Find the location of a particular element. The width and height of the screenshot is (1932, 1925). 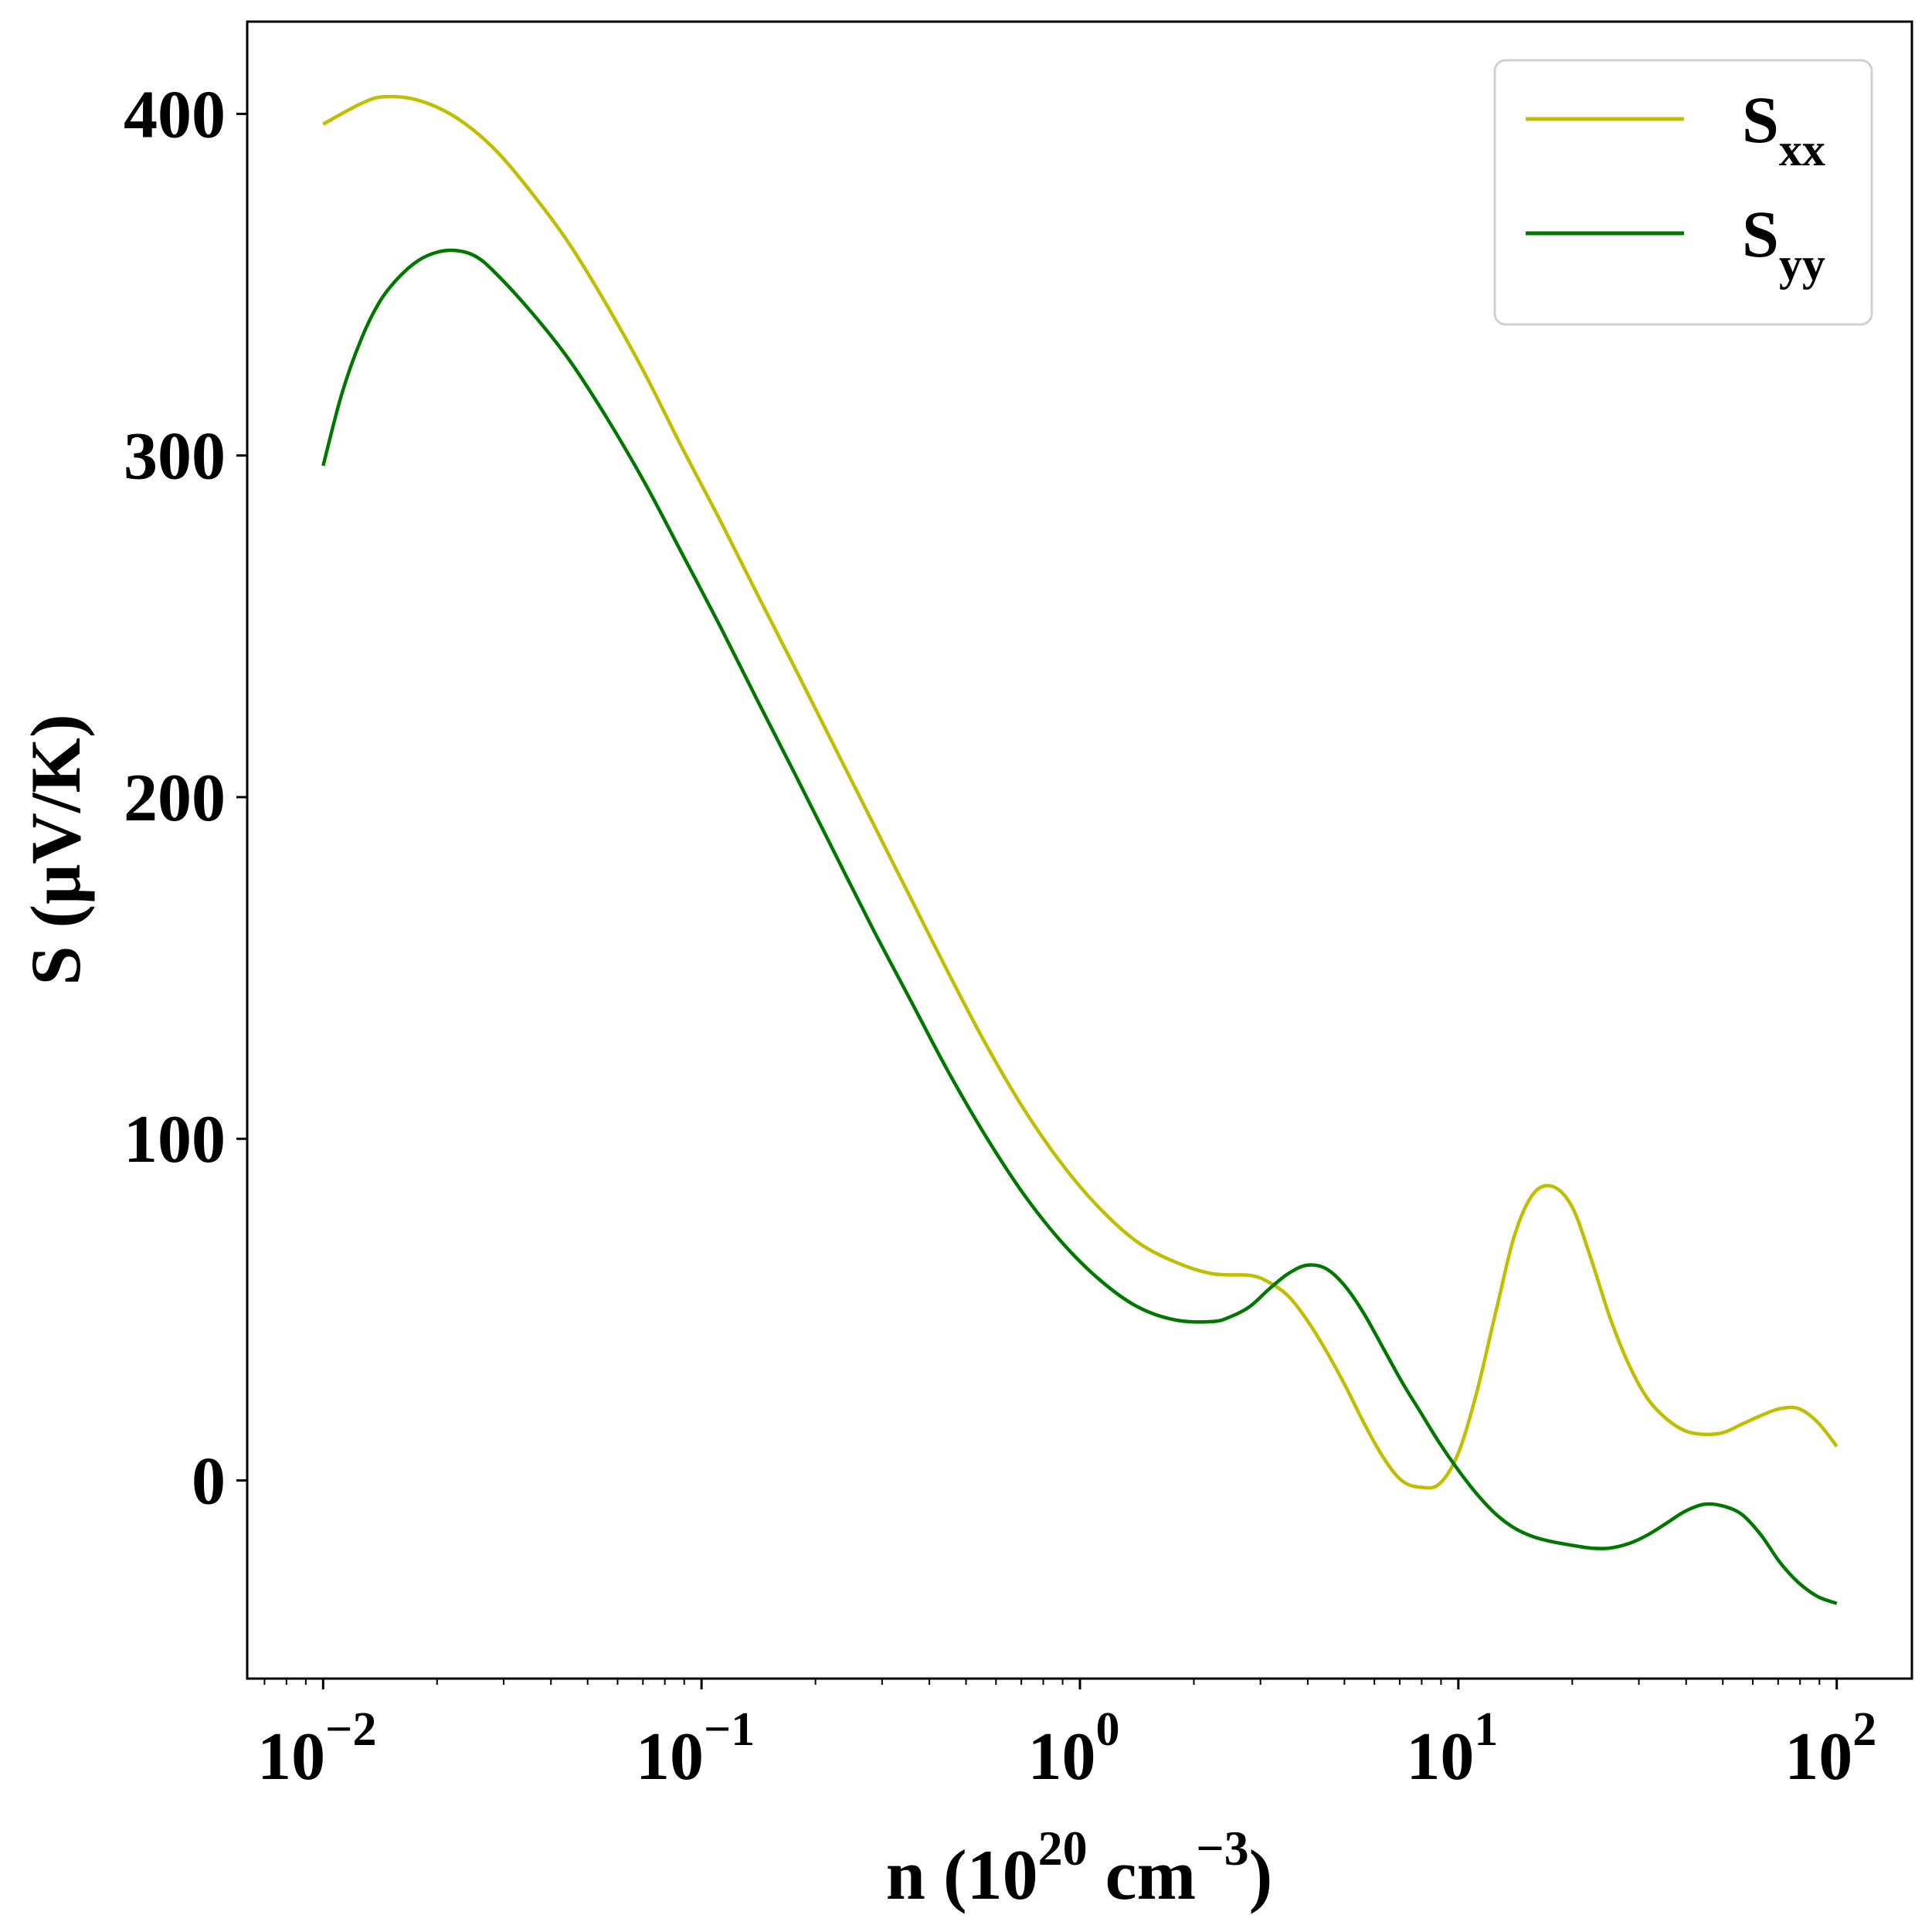

legend: Sxx Syy is located at coordinates (1683, 192).